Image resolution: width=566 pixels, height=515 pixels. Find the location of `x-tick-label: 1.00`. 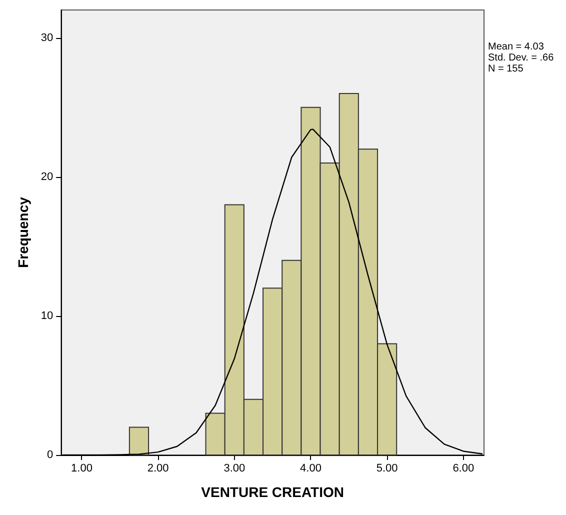

x-tick-label: 1.00 is located at coordinates (81, 468).